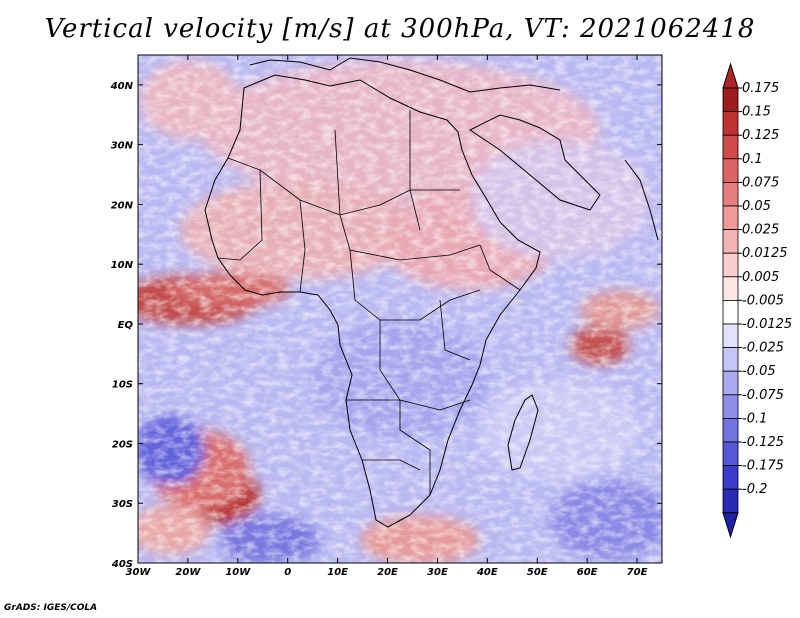 Image resolution: width=800 pixels, height=618 pixels. I want to click on colorbar-label: -0.05, so click(759, 371).